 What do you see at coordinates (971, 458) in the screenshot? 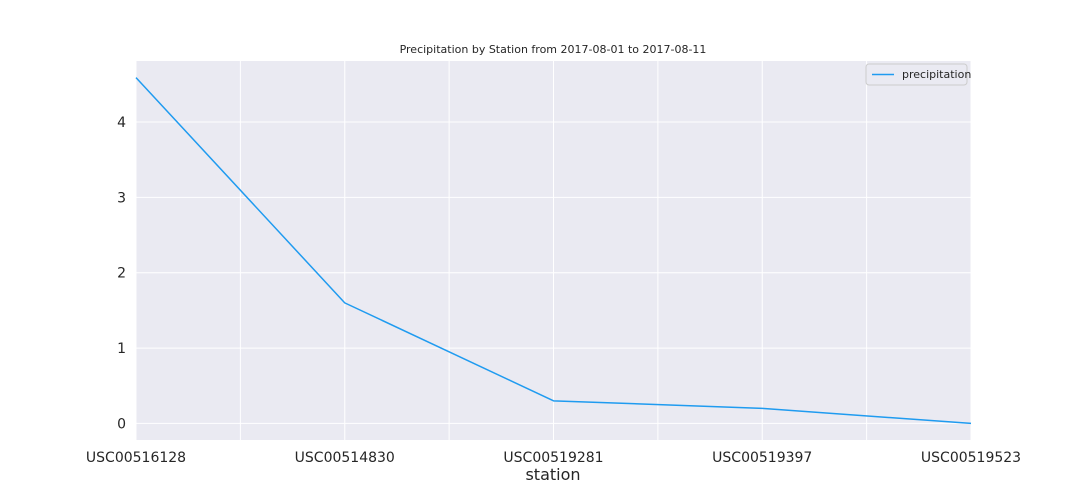
I see `x-tick-label: USC00519523` at bounding box center [971, 458].